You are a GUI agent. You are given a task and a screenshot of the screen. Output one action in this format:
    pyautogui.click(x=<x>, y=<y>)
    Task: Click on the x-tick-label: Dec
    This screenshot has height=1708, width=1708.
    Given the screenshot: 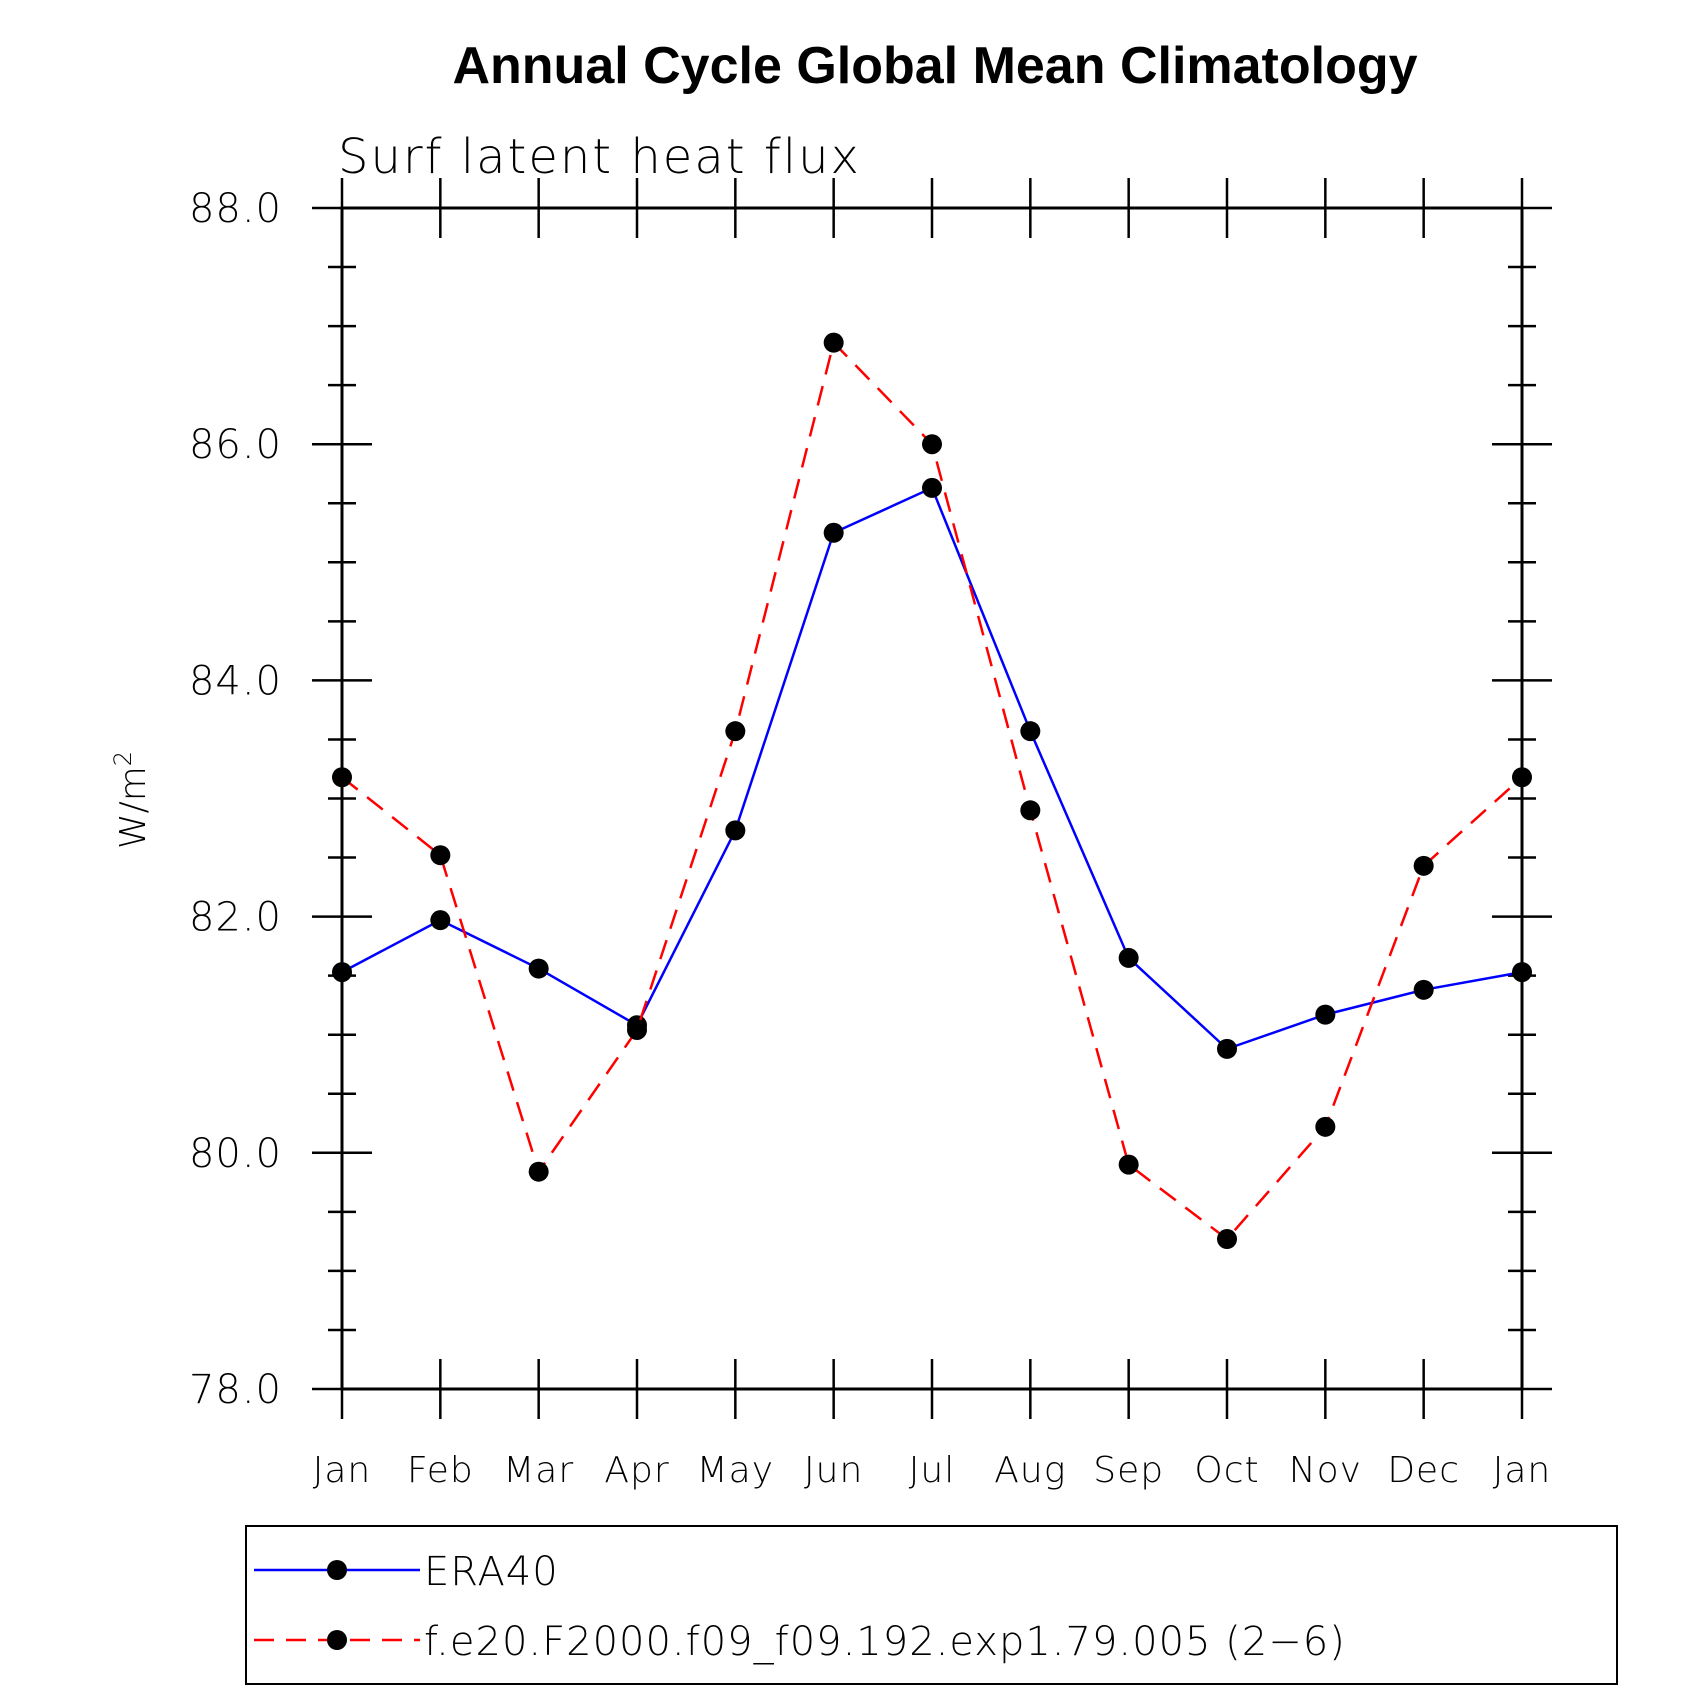 What is the action you would take?
    pyautogui.click(x=1423, y=1470)
    